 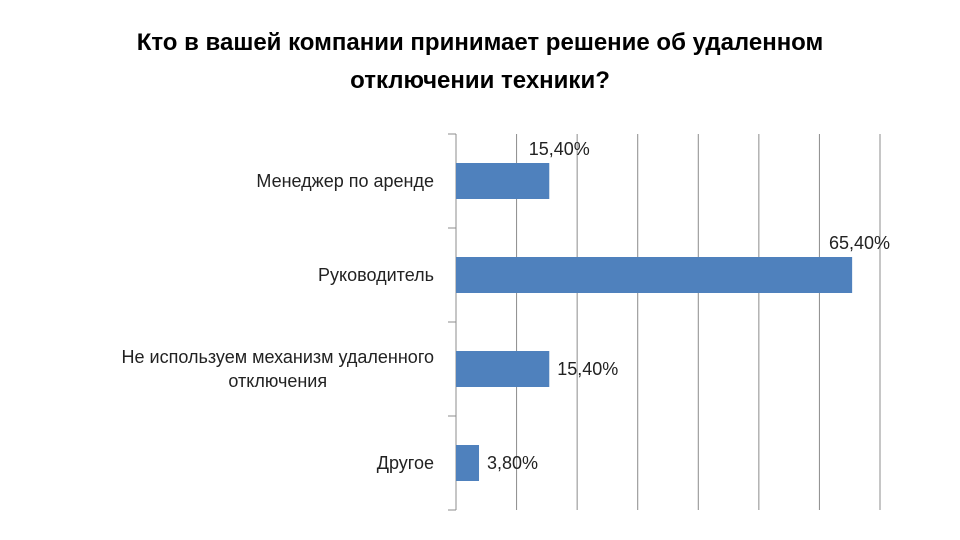 I want to click on category-label: Менеджер по аренде, so click(x=345, y=181).